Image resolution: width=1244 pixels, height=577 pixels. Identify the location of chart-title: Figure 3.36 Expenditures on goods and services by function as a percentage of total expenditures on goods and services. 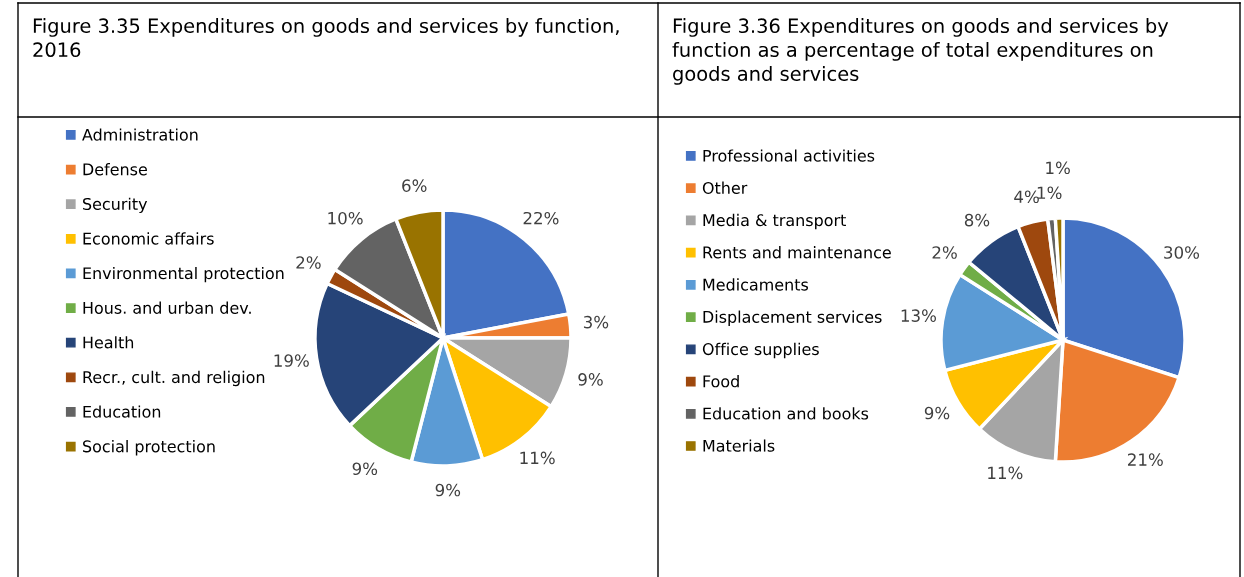
(920, 51).